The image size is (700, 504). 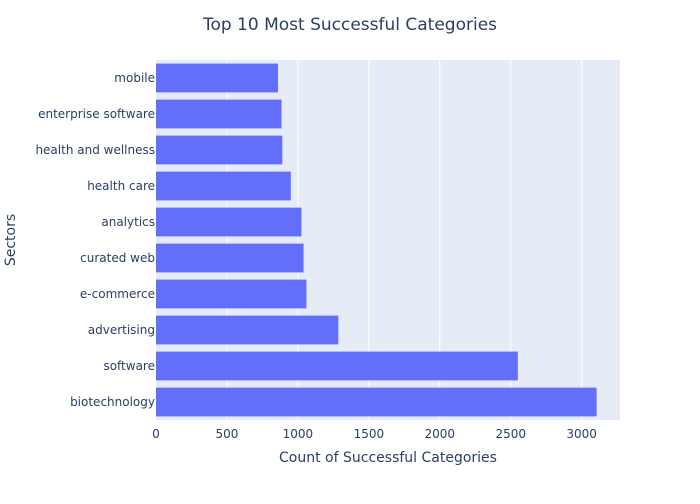 I want to click on y-tick-label: enterprise software, so click(x=96, y=114).